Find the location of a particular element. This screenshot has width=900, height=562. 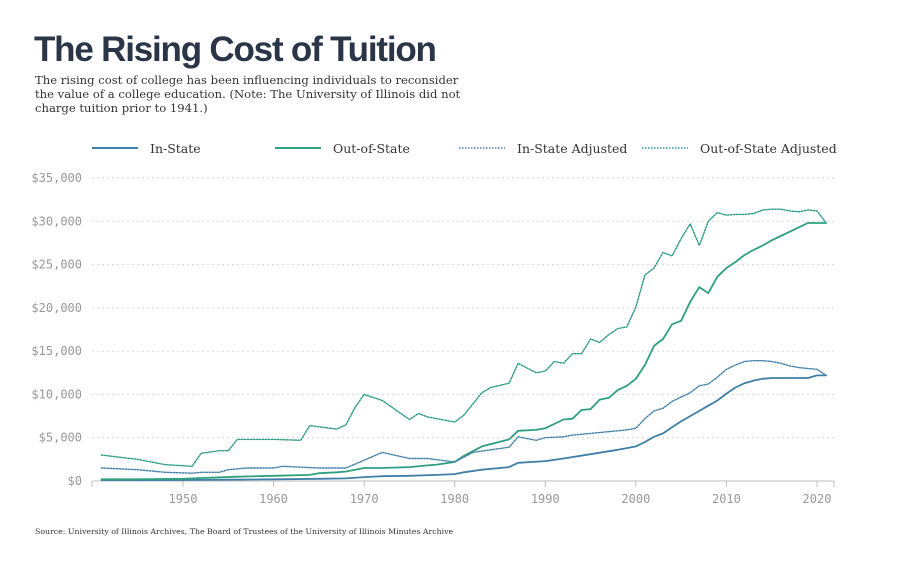

y-tick-label: $10,000 is located at coordinates (56, 394).